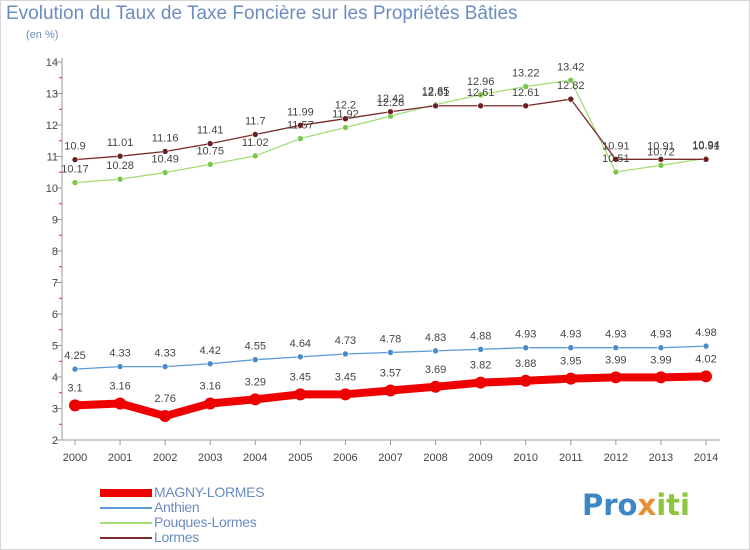  Describe the element at coordinates (209, 492) in the screenshot. I see `legend-label: MAGNY-LORMES` at that location.